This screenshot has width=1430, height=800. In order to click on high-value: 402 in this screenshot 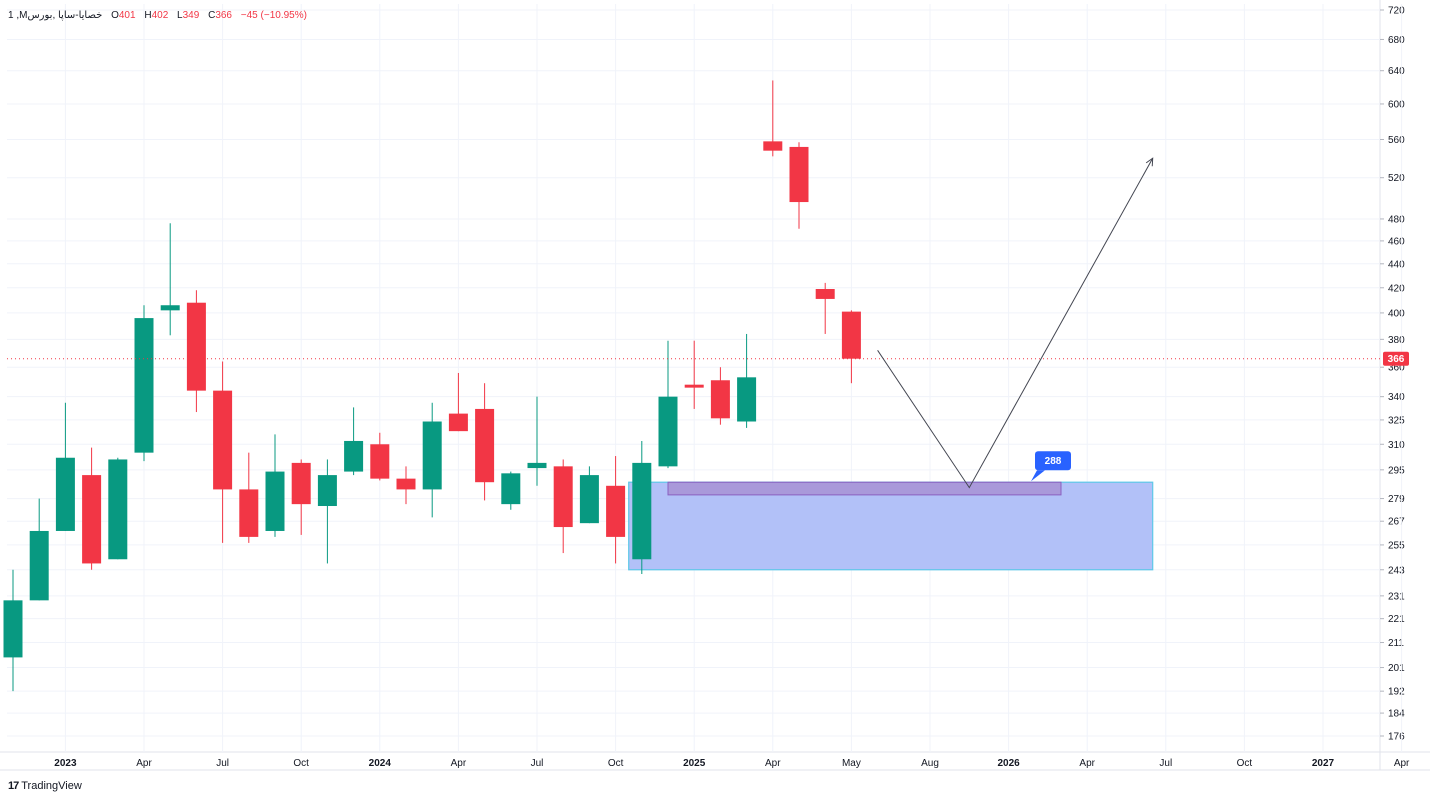, I will do `click(160, 15)`.